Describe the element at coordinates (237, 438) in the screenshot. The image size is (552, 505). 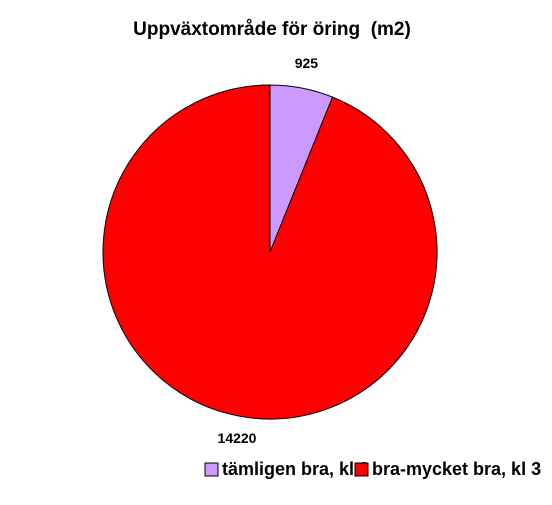
I see `data-label: 14220` at that location.